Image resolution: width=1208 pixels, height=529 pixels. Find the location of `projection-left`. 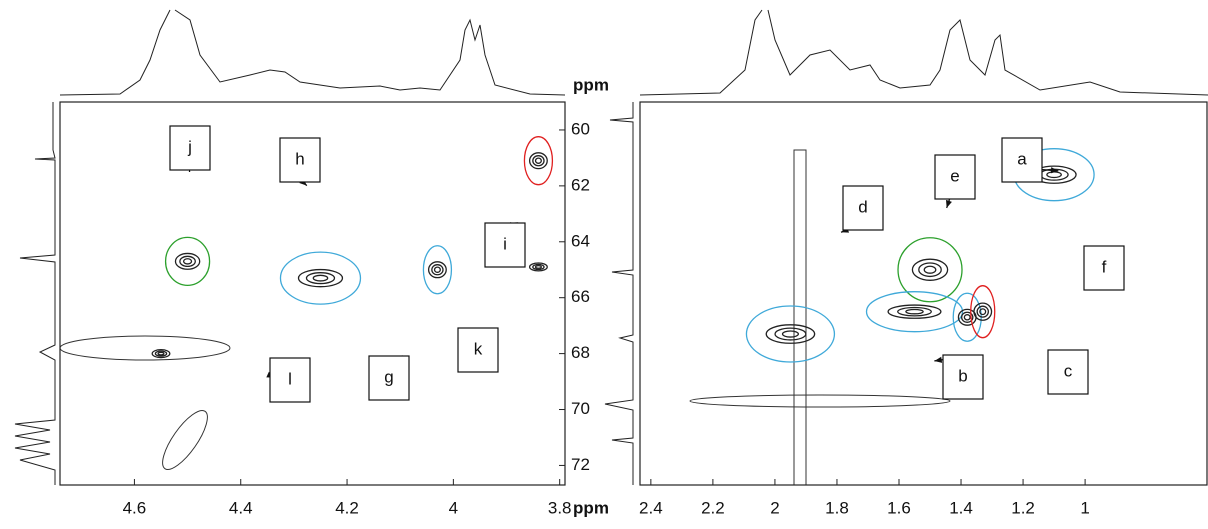

projection-left is located at coordinates (35, 293).